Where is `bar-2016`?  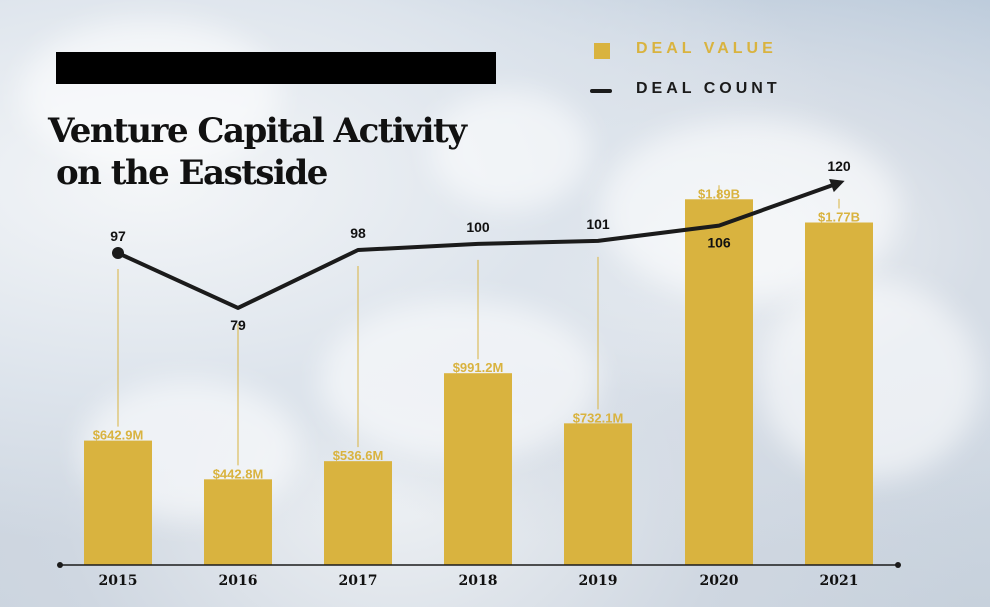 bar-2016 is located at coordinates (238, 522).